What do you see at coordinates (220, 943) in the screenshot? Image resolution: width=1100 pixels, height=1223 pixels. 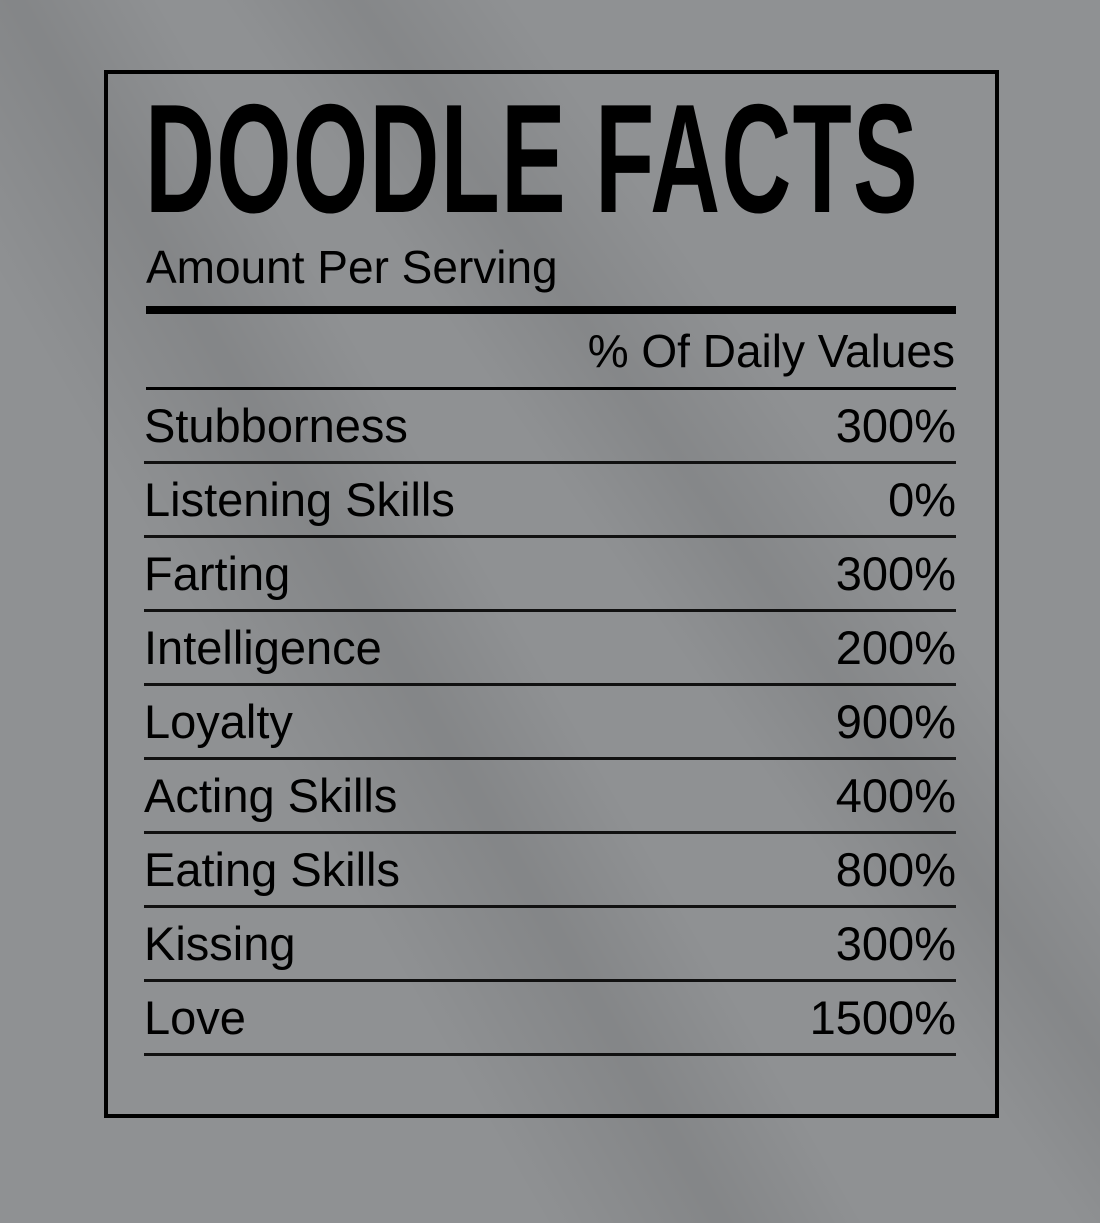 I see `fact-name: Kissing` at bounding box center [220, 943].